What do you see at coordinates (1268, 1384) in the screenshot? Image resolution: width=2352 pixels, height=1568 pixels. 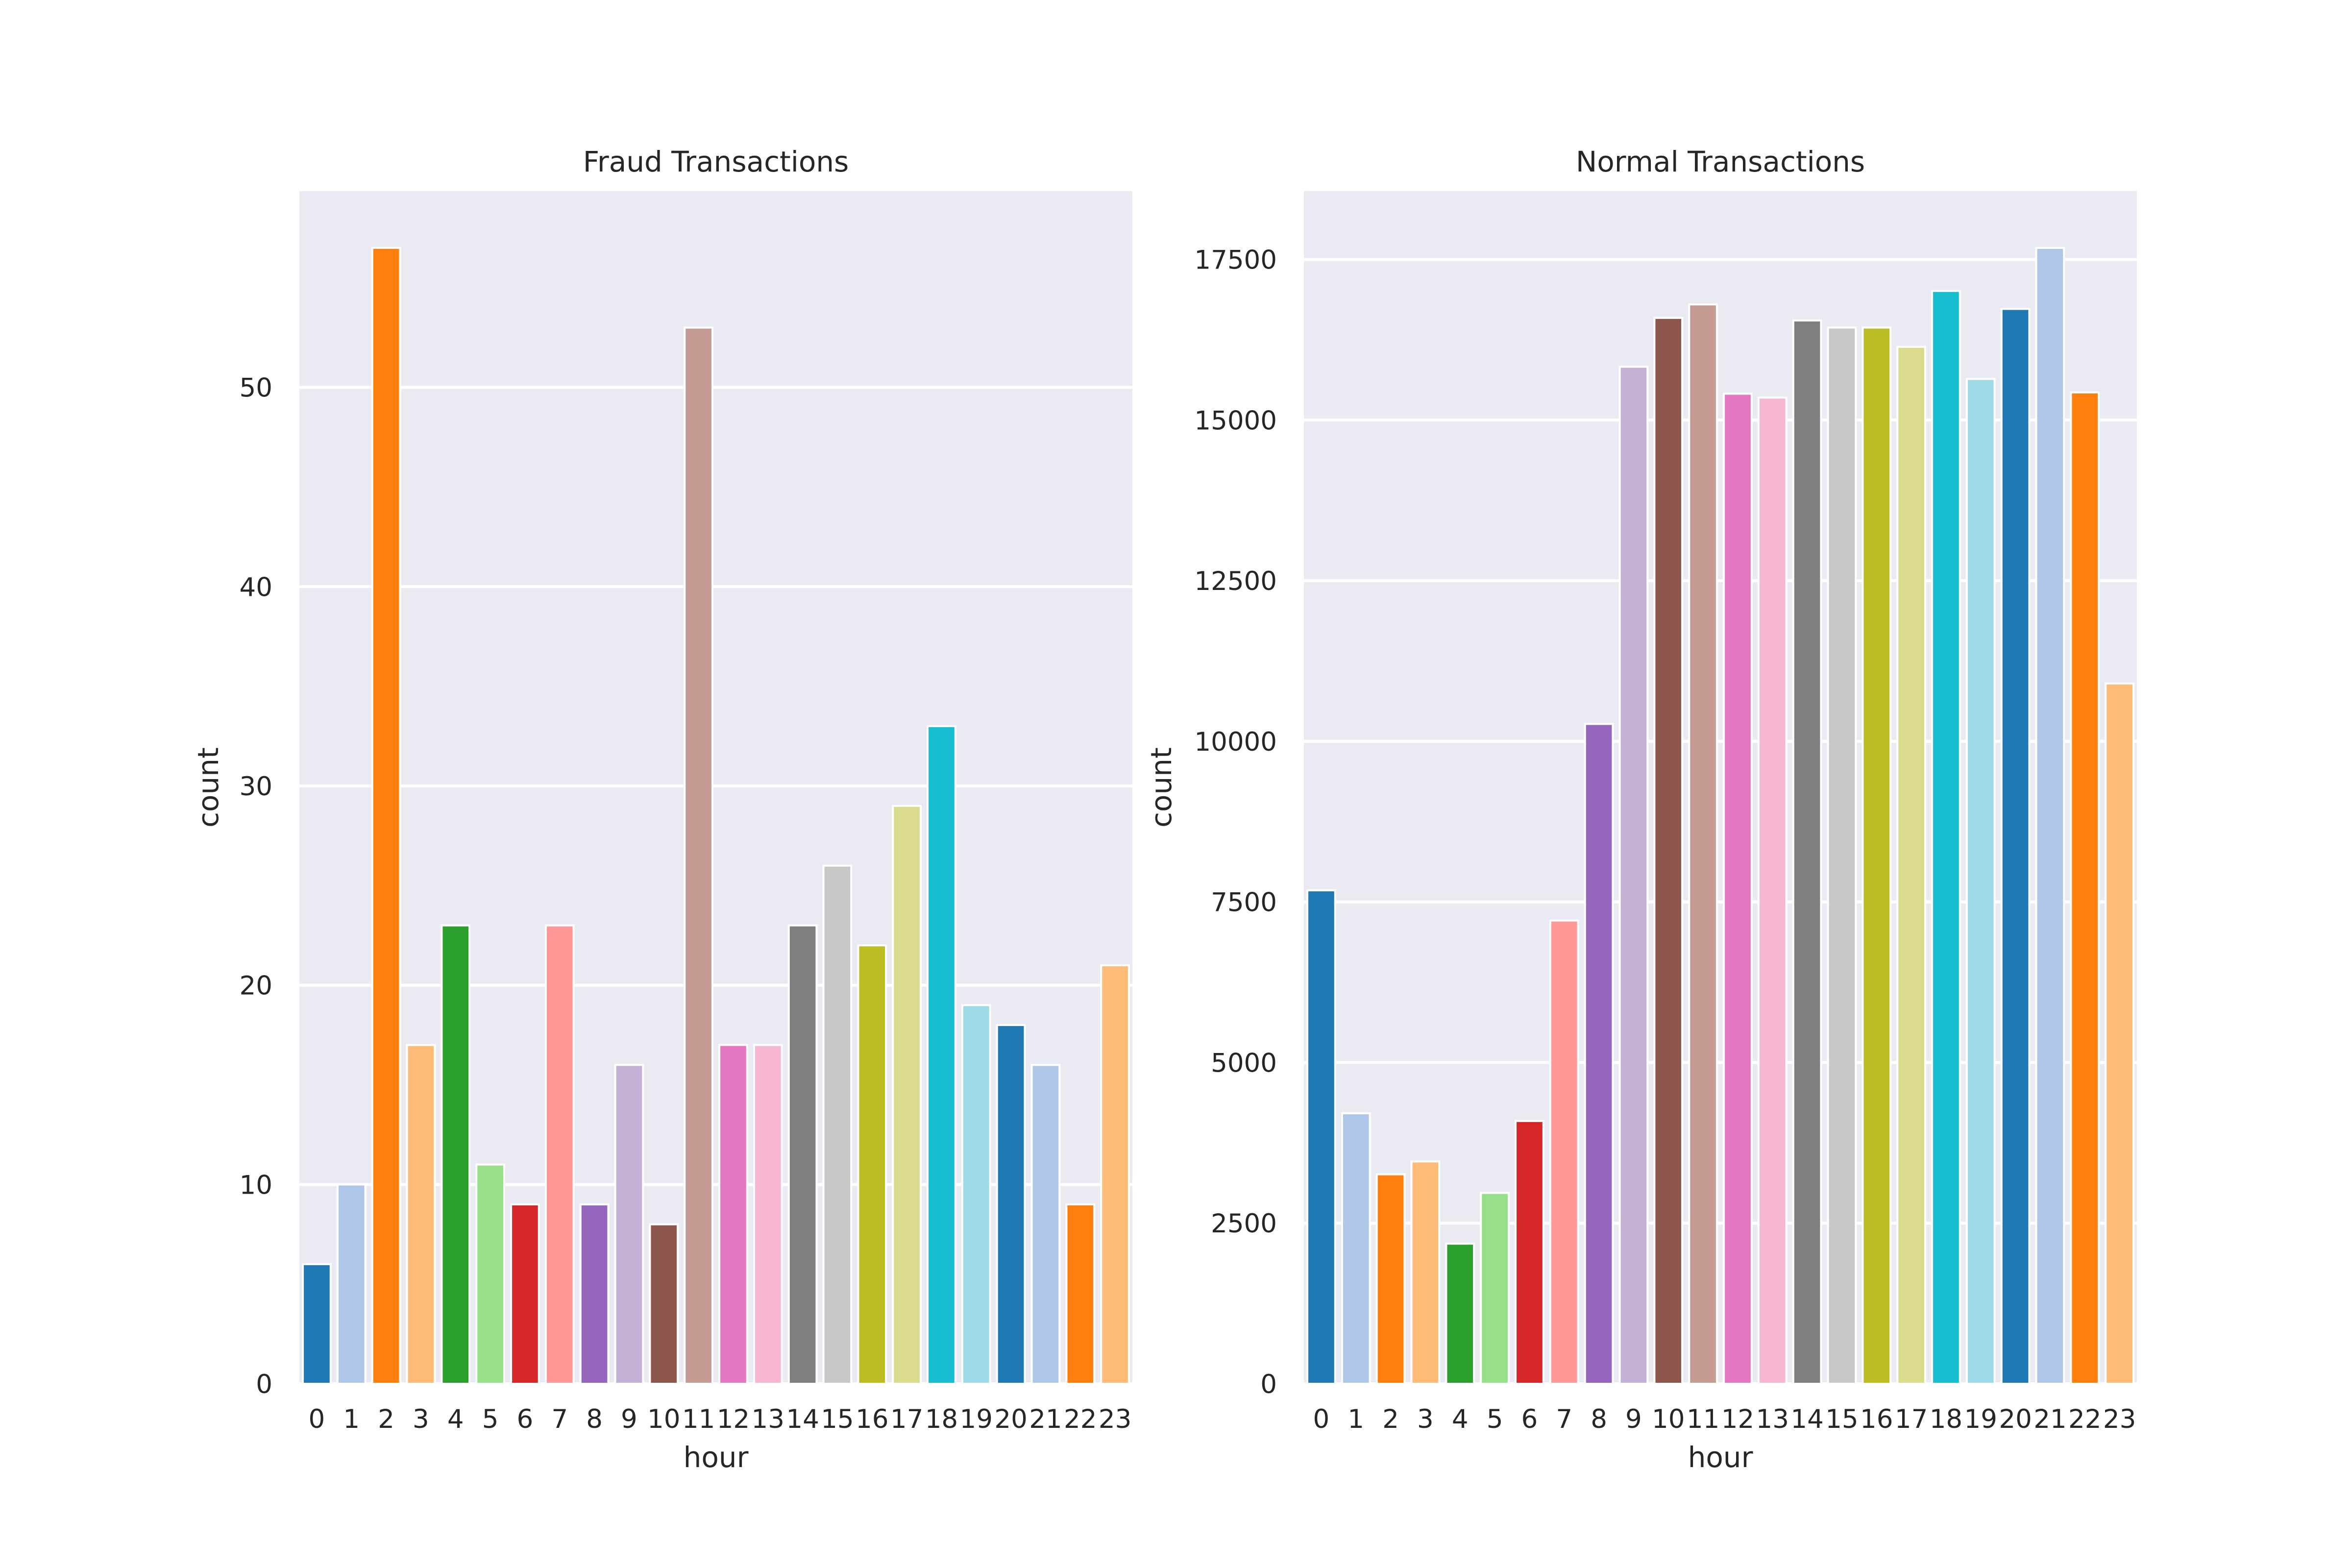 I see `normal-ytick-label: 0` at bounding box center [1268, 1384].